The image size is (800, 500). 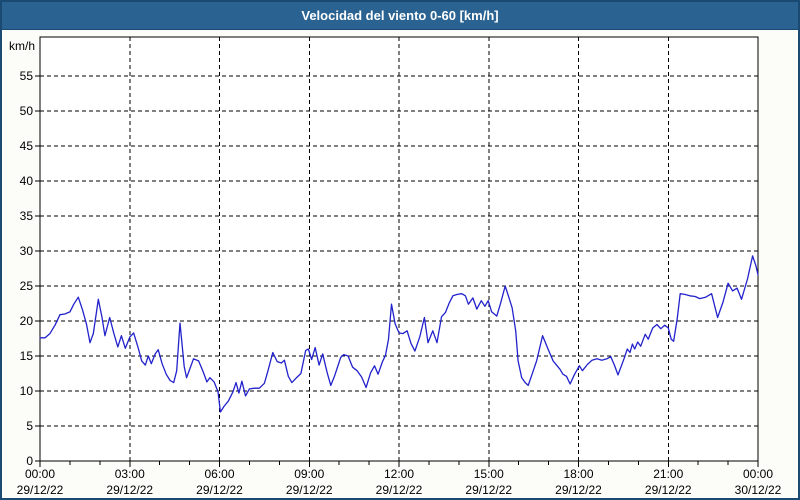 I want to click on x-tick-time-label: 06:00, so click(x=219, y=474).